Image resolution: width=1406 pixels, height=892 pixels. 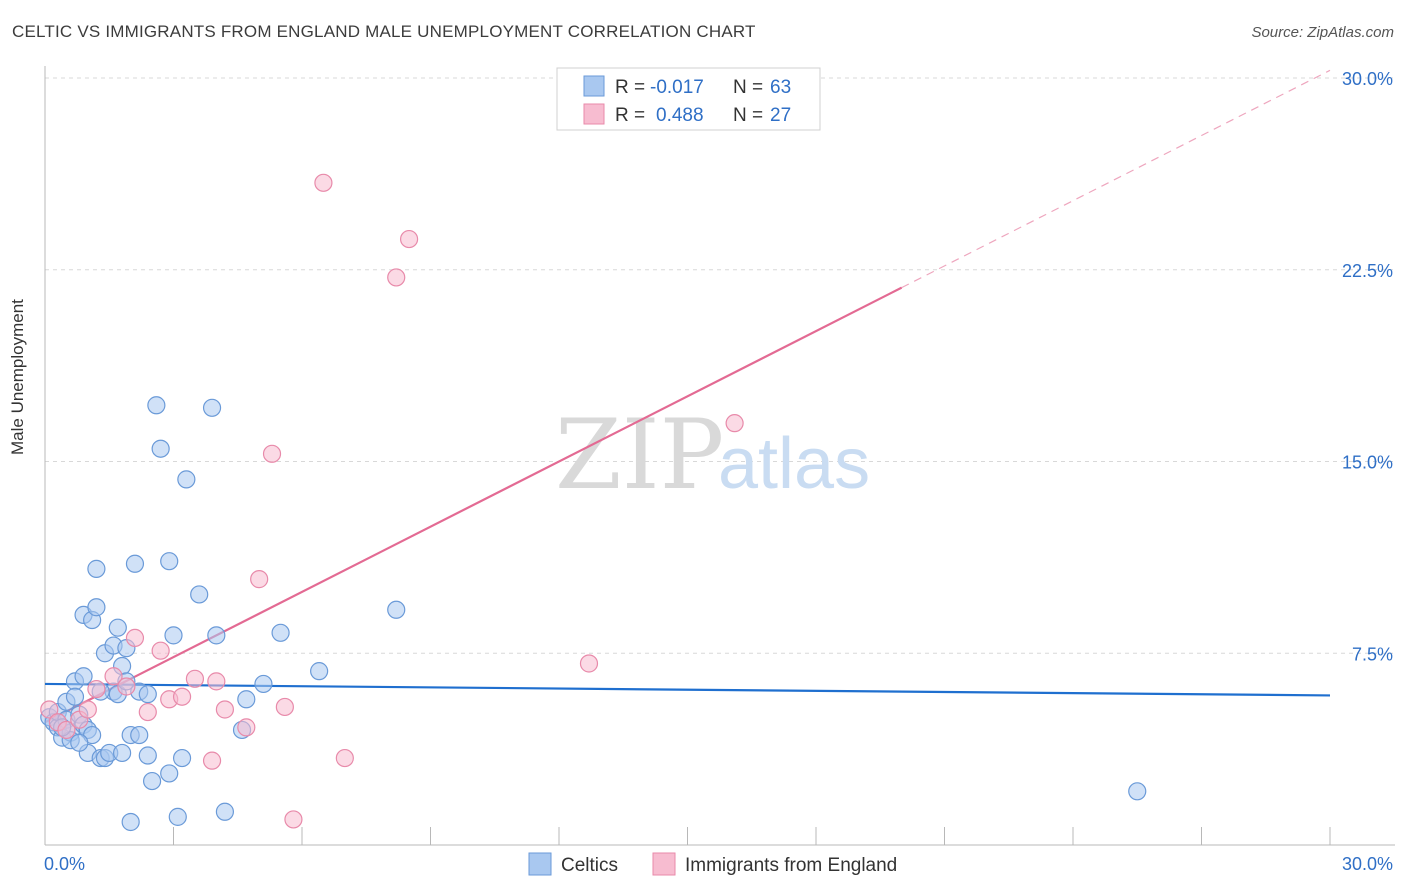 I want to click on stats-r-value-england: 0.488, so click(x=680, y=115).